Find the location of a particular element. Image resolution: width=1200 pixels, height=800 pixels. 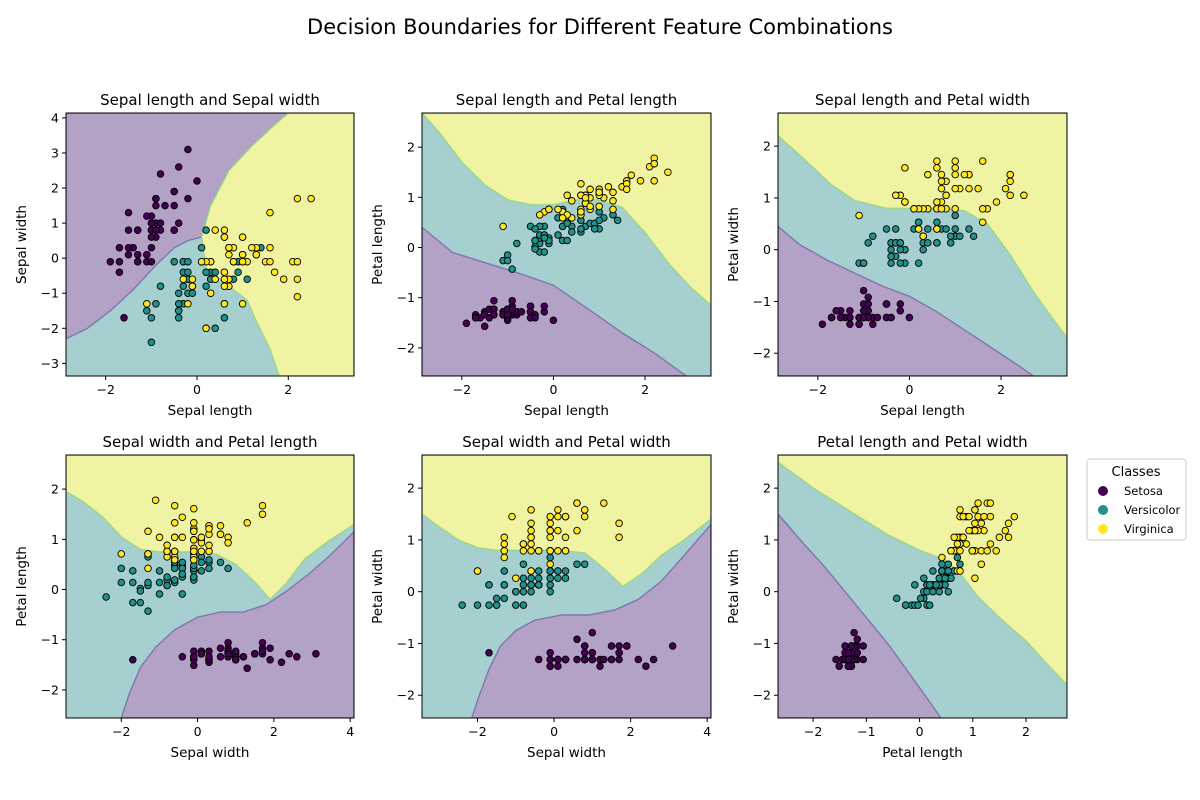

legend-marker-versicolor is located at coordinates (1103, 510).